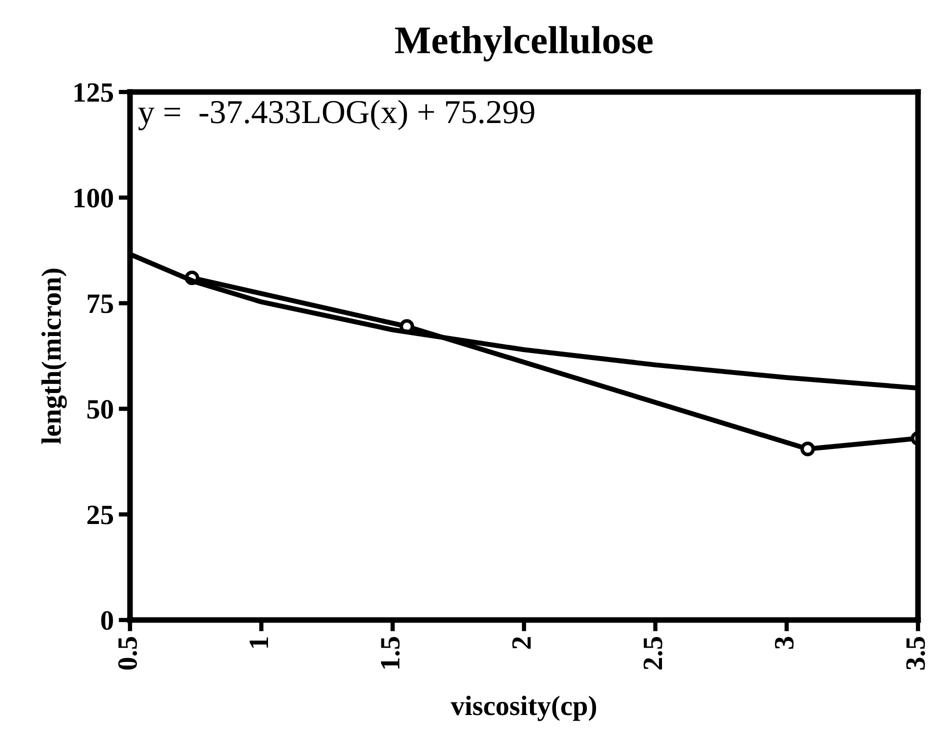  Describe the element at coordinates (54, 356) in the screenshot. I see `y-axis-title: length(micron)` at that location.